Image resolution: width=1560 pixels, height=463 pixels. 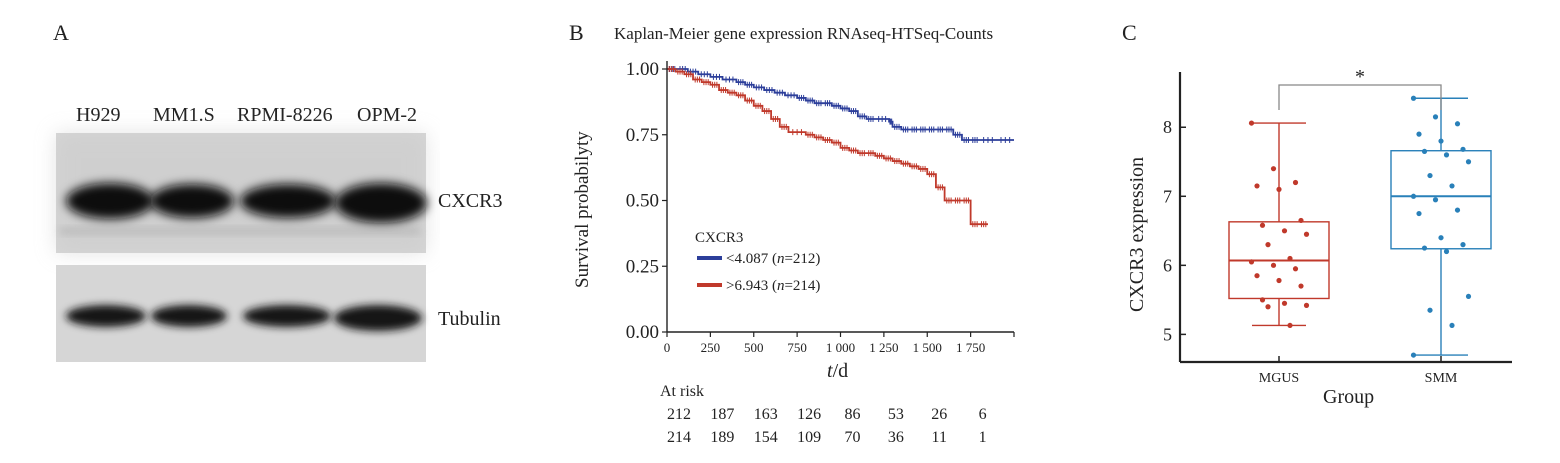 What do you see at coordinates (722, 437) in the screenshot?
I see `at-risk-cell: 189` at bounding box center [722, 437].